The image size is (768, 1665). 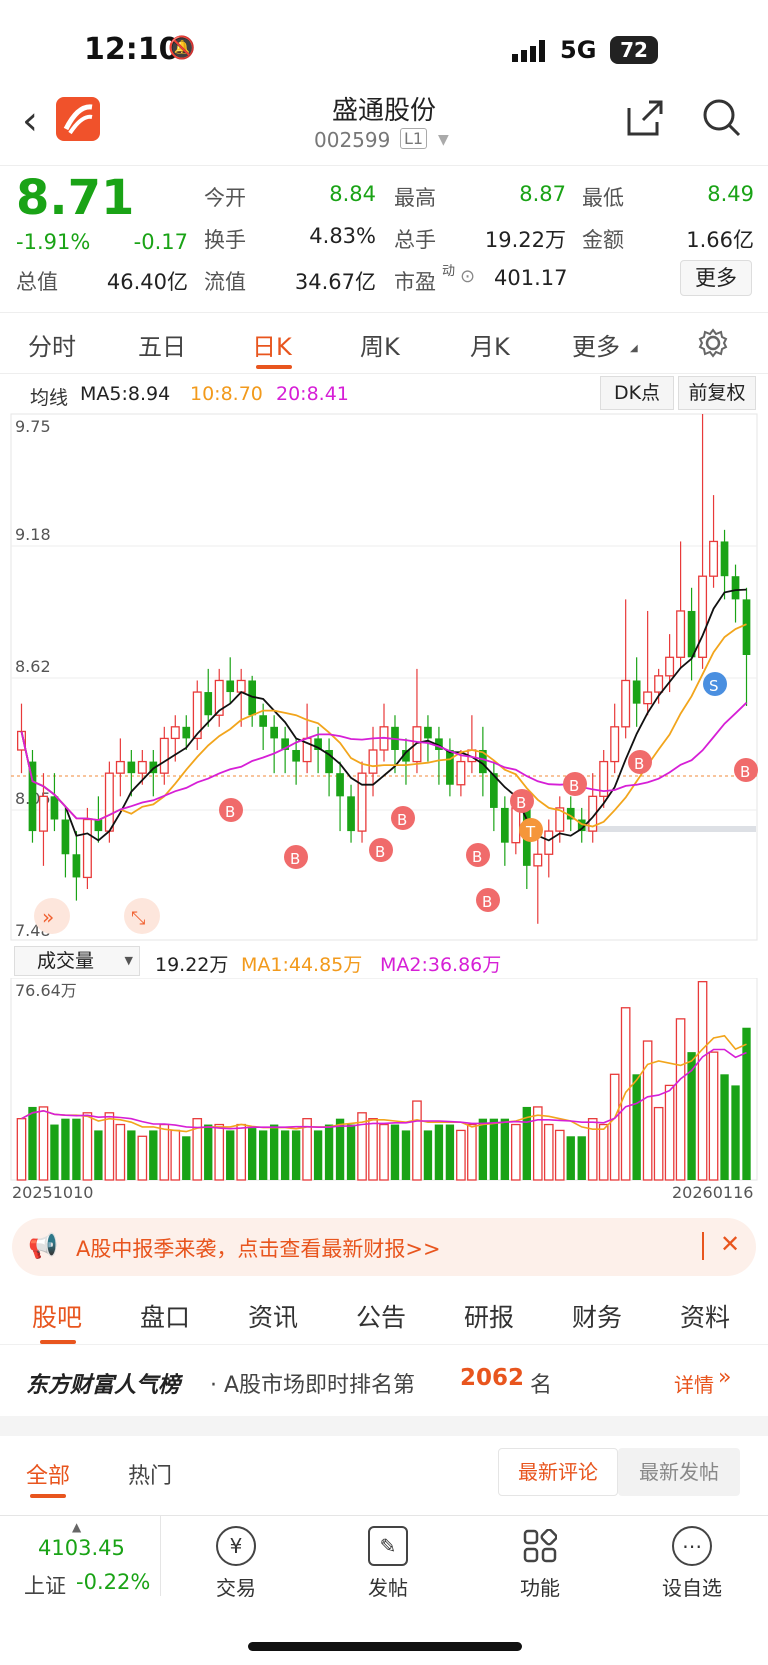 What do you see at coordinates (383, 1081) in the screenshot?
I see `volume-bars-group` at bounding box center [383, 1081].